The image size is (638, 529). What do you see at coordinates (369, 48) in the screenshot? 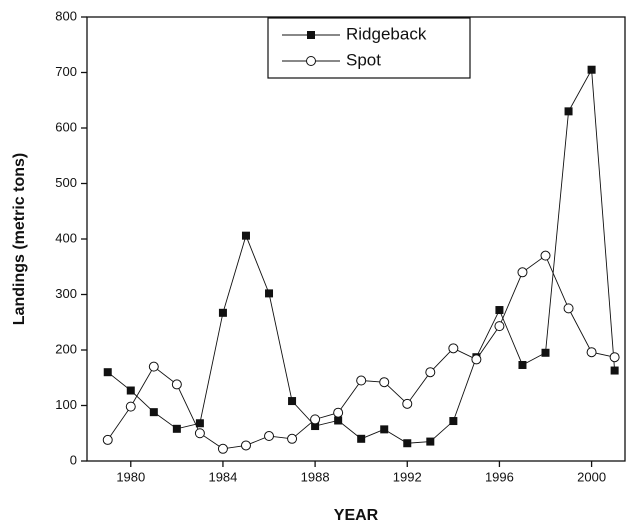
I see `legend-box` at bounding box center [369, 48].